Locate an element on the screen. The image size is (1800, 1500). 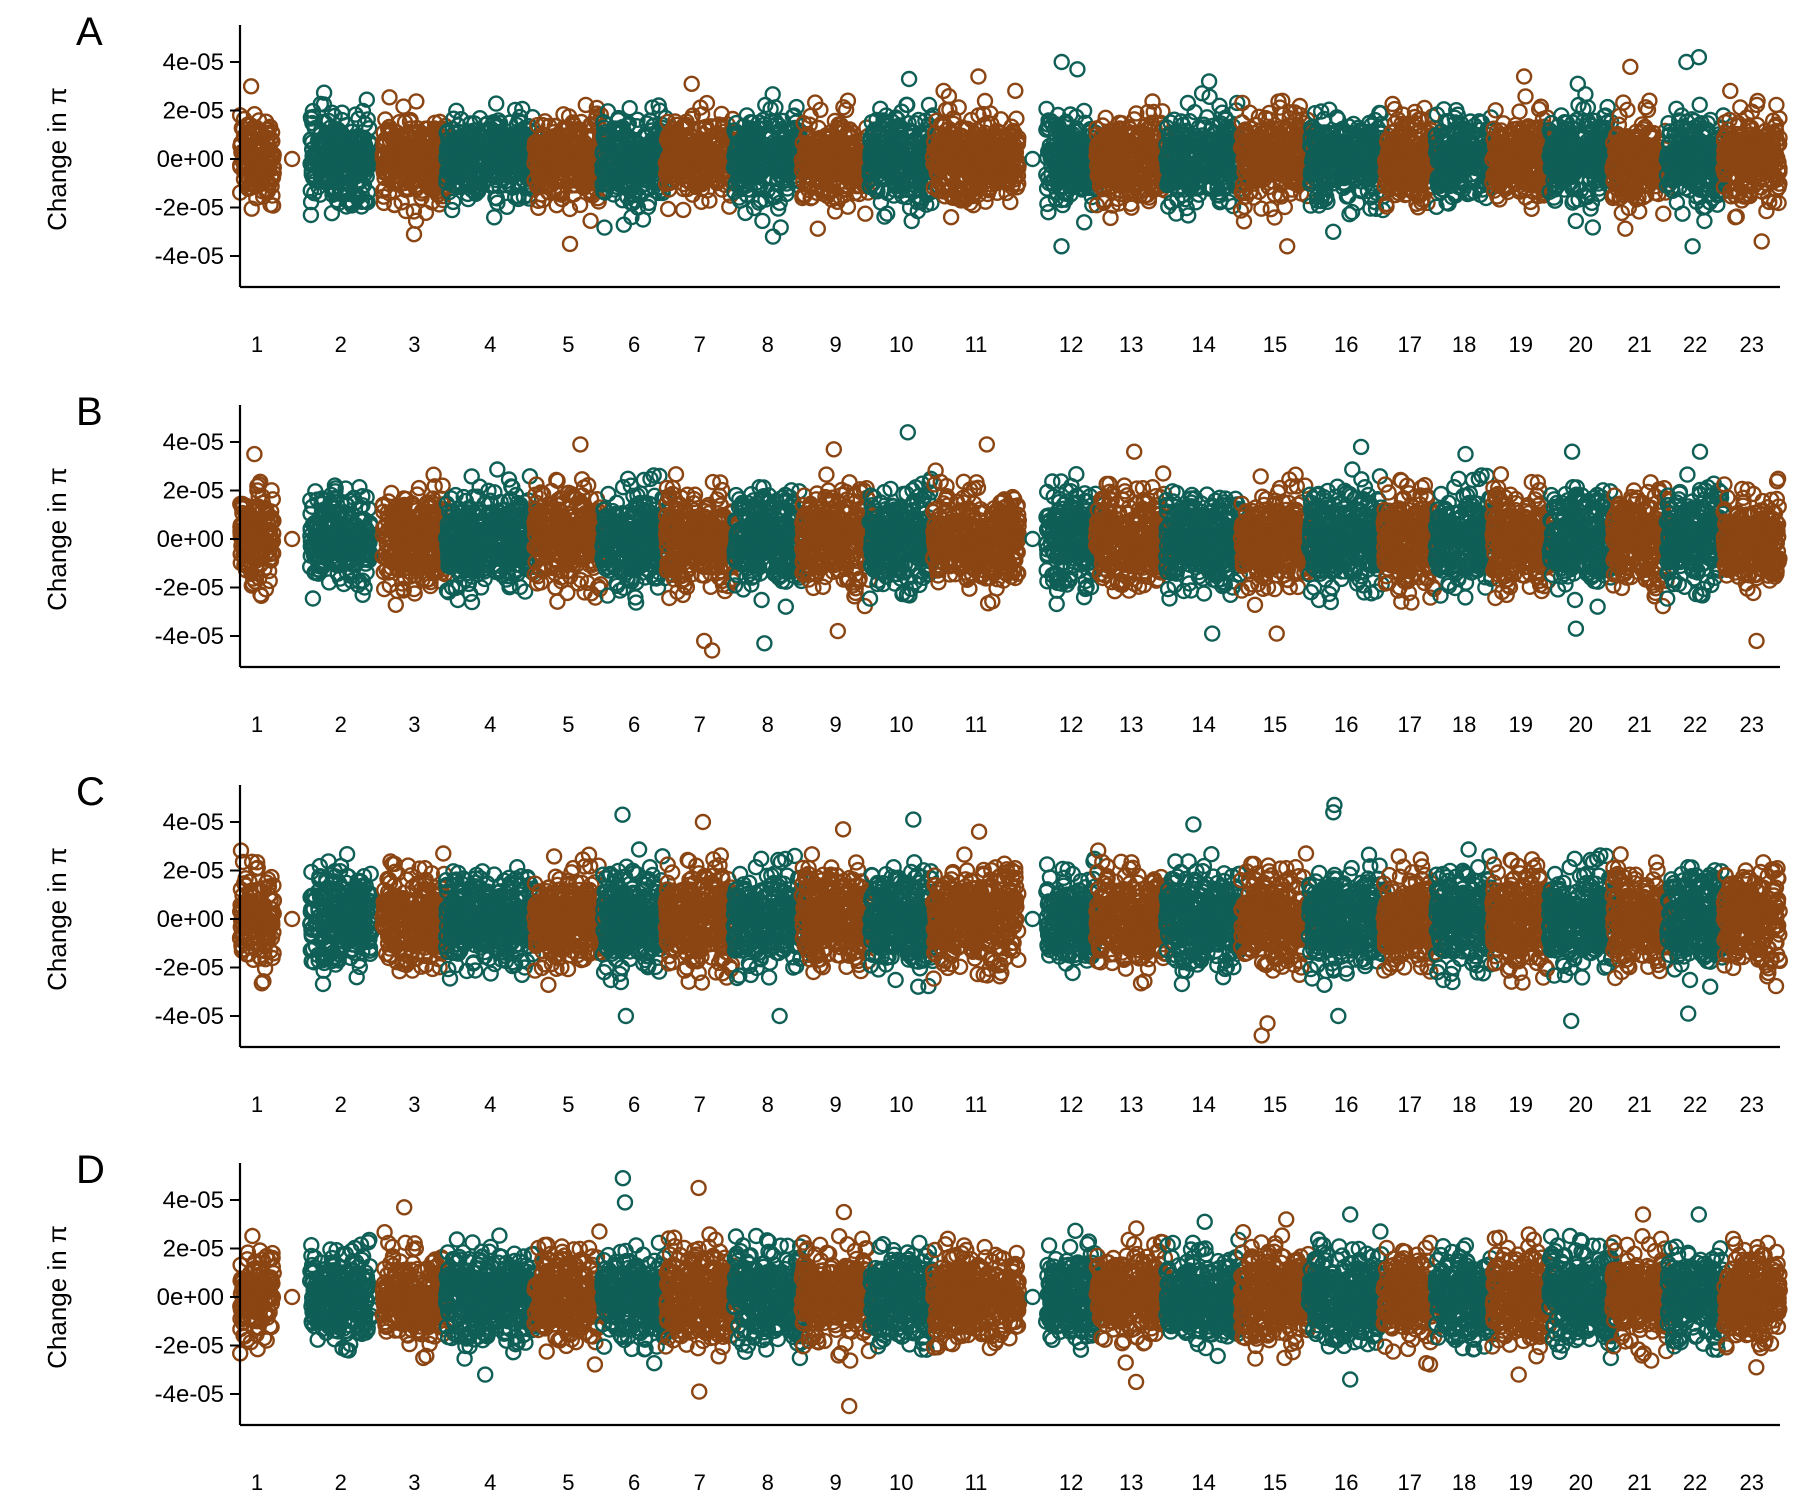
point-chr15 is located at coordinates (1275, 218).